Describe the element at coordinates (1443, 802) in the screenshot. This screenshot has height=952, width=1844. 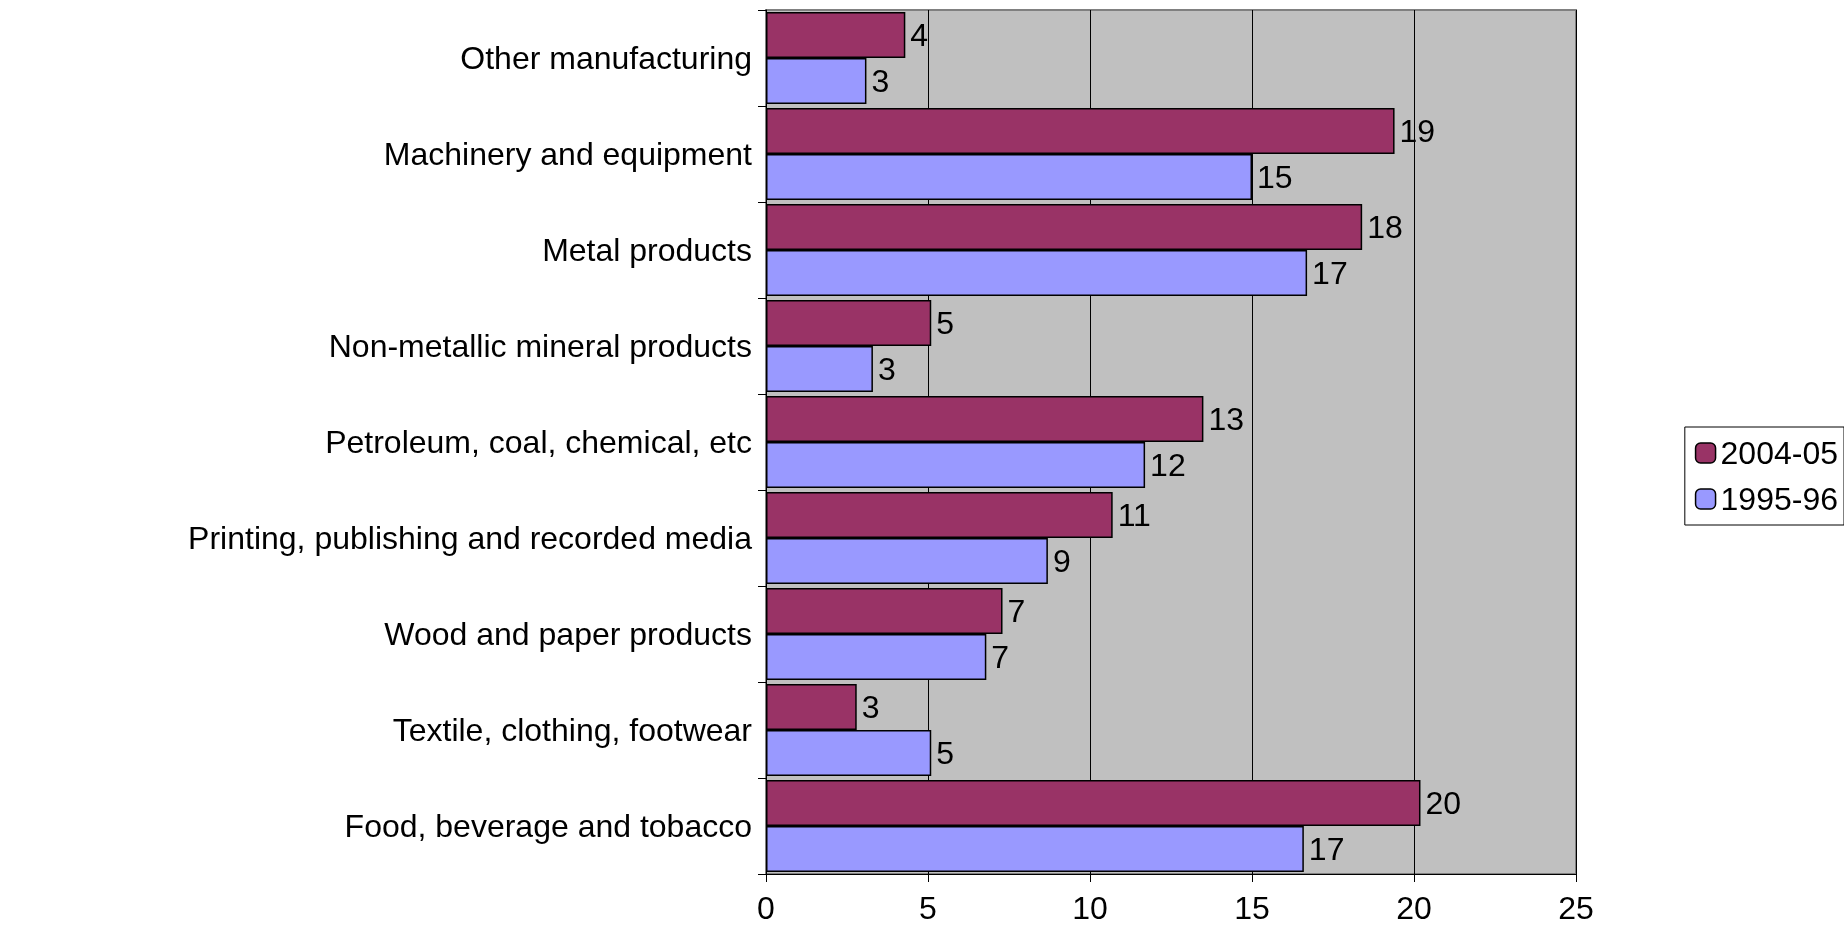
I see `data-label: 20` at that location.